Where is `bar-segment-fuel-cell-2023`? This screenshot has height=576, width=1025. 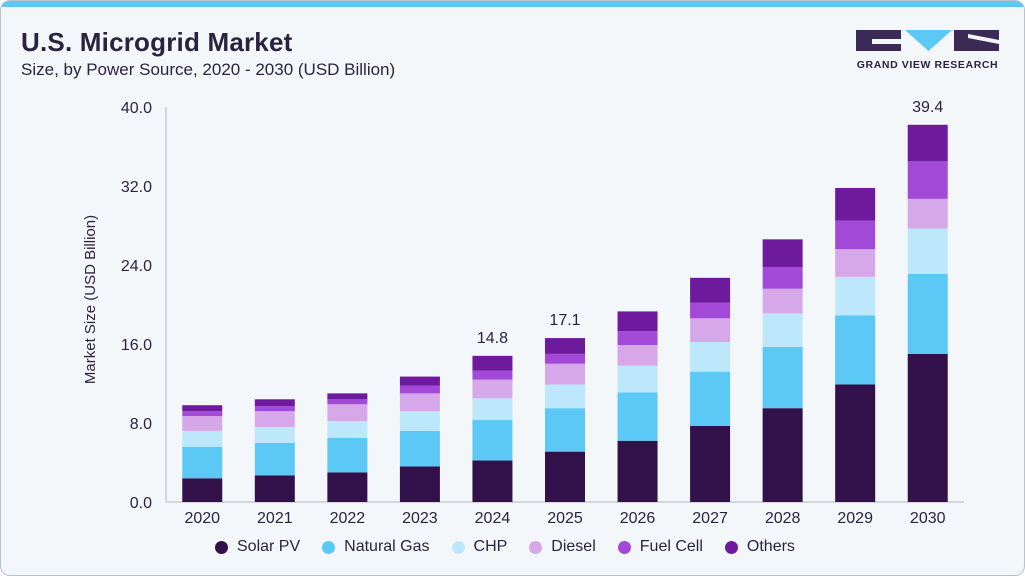
bar-segment-fuel-cell-2023 is located at coordinates (419, 389).